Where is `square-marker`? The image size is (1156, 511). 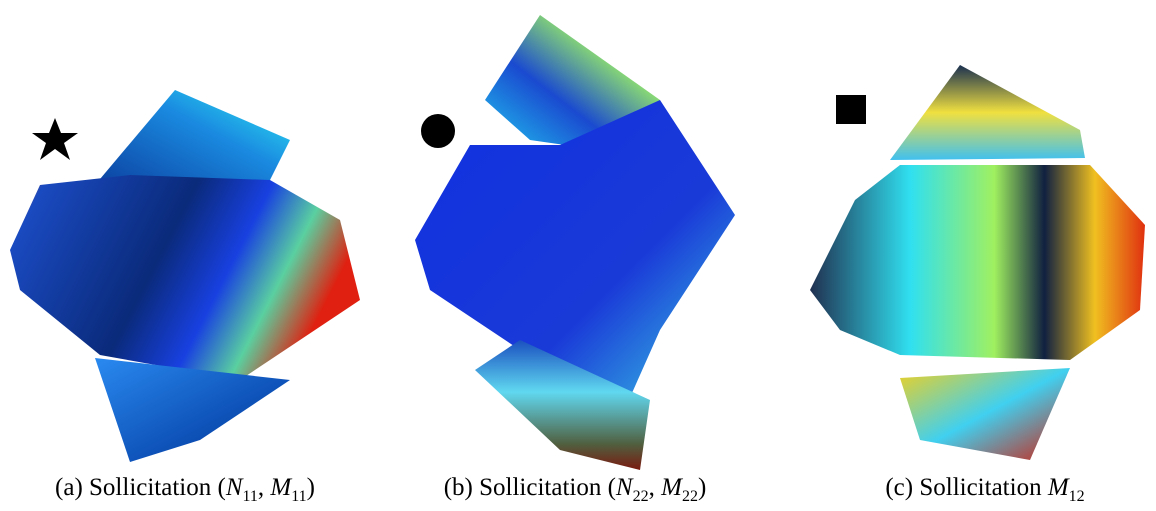 square-marker is located at coordinates (851, 109).